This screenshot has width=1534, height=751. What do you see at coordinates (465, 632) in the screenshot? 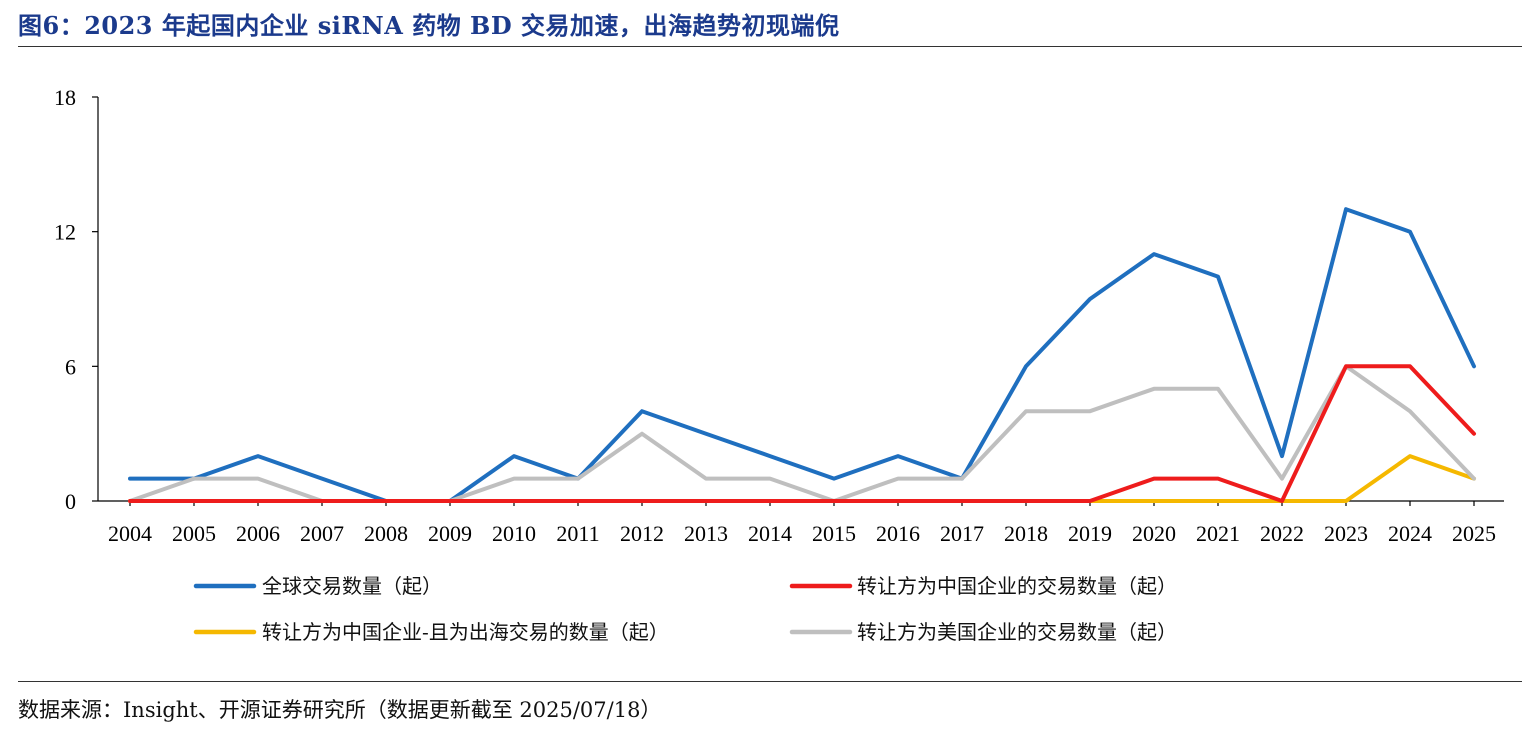
I see `legend-label-2: 转让方为中国企业-且为出海交易的数量（起）` at bounding box center [465, 632].